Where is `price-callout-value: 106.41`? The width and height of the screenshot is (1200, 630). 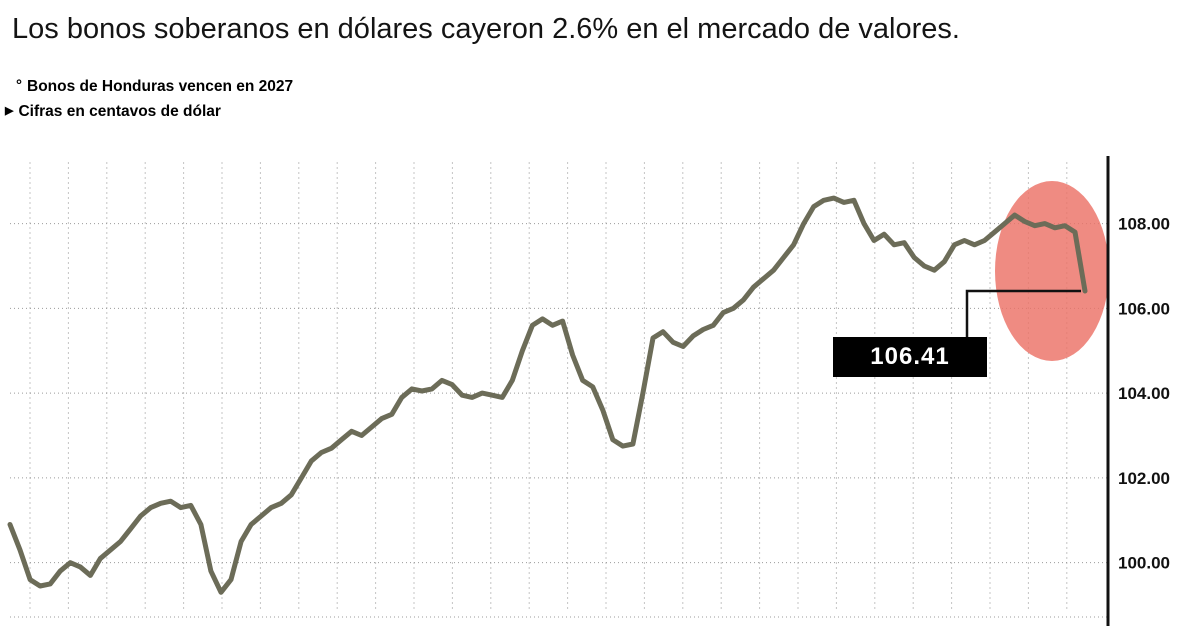 price-callout-value: 106.41 is located at coordinates (910, 356).